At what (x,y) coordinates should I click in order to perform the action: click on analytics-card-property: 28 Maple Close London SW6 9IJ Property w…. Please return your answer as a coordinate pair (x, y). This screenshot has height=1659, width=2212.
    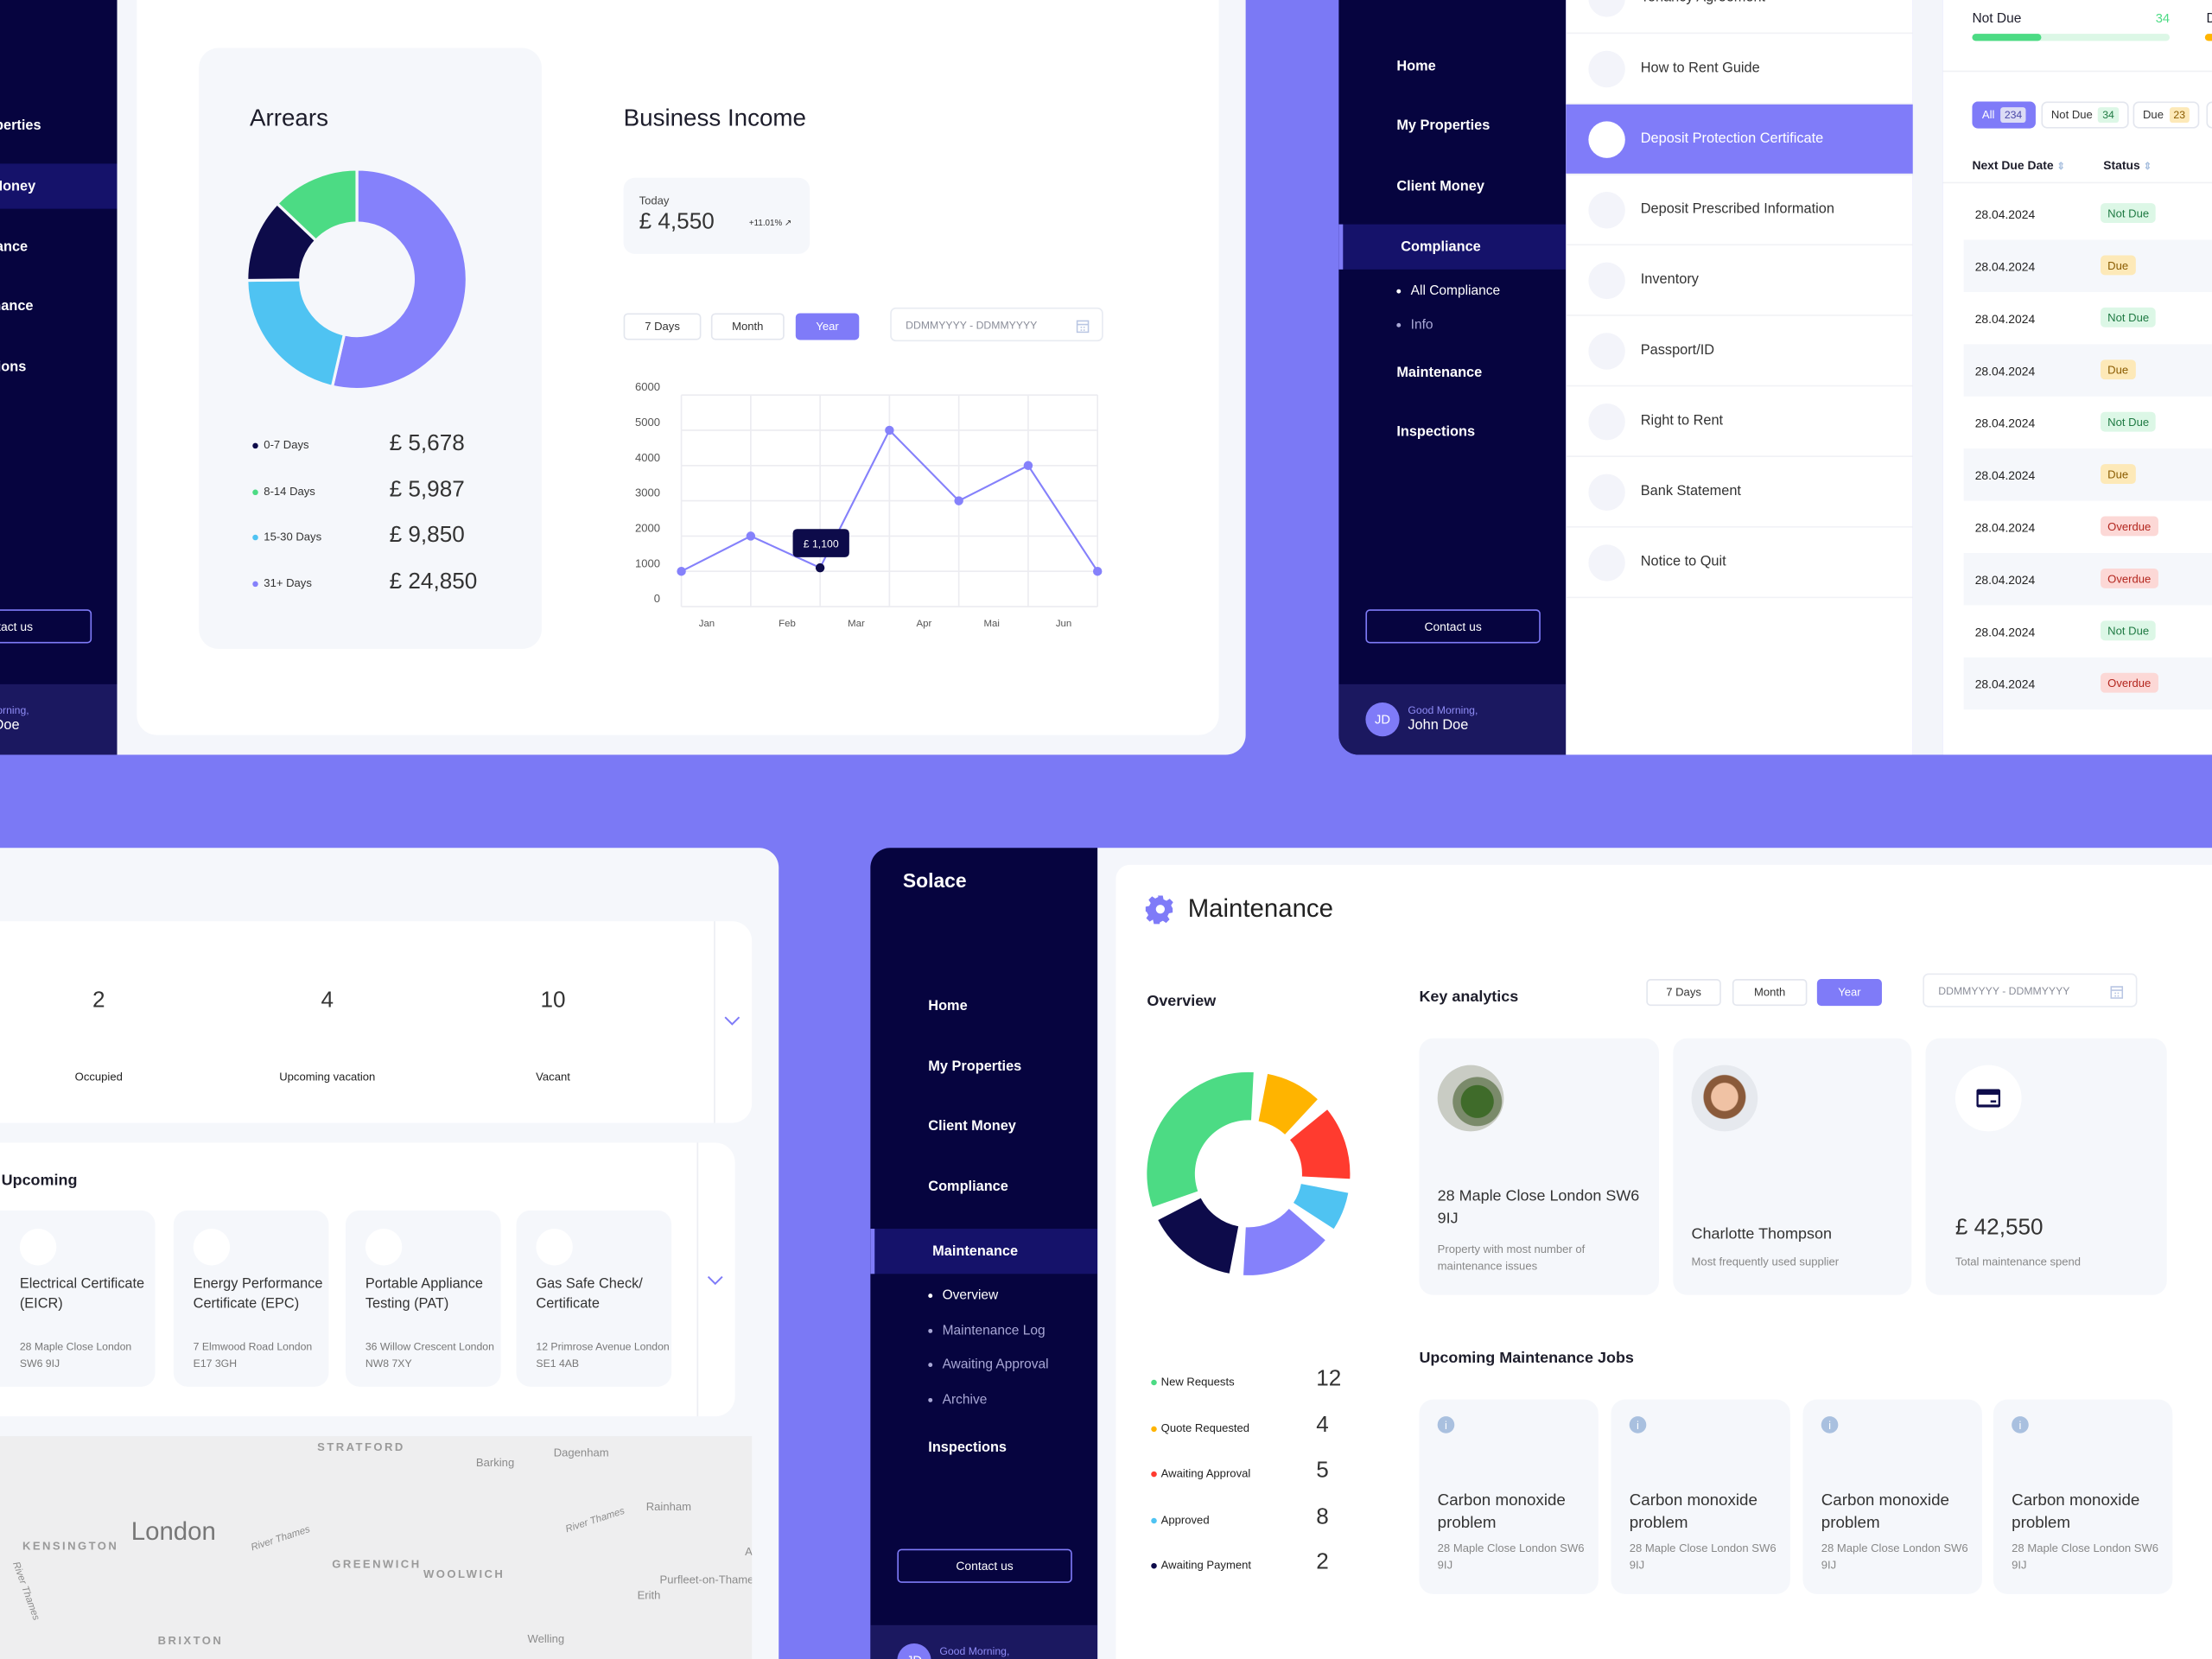
    Looking at the image, I should click on (1539, 1166).